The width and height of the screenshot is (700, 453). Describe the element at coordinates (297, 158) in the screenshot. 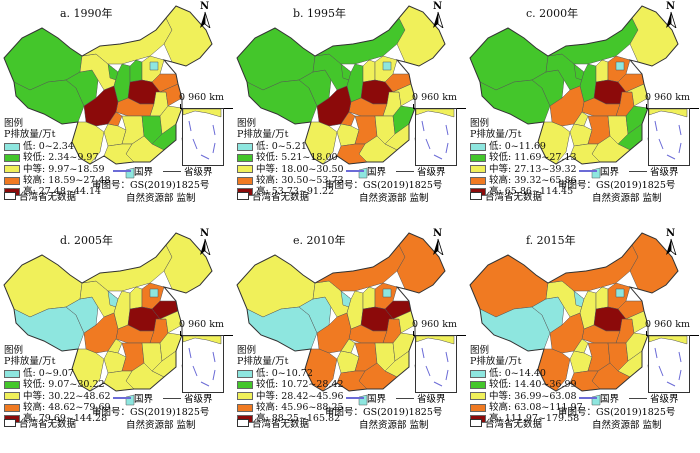

I see `legend-label: 较低: 5.21~18.00` at that location.